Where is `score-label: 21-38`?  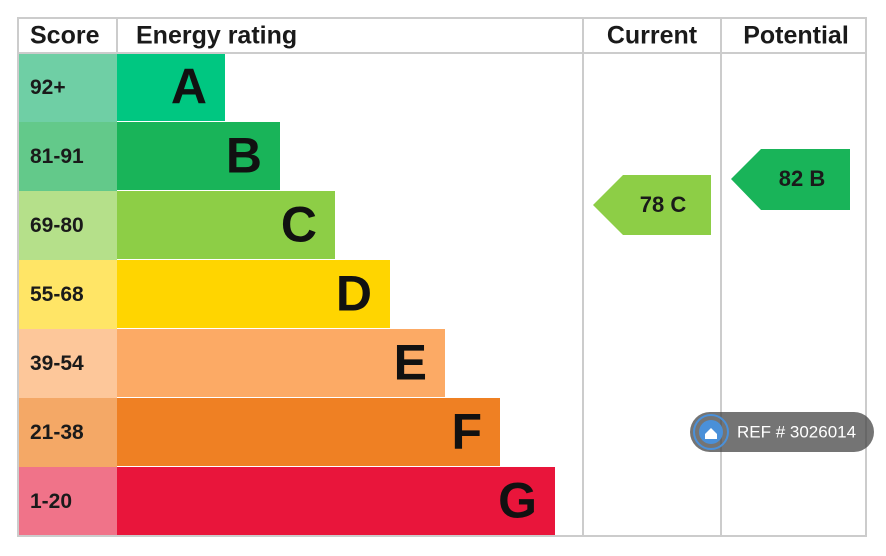 score-label: 21-38 is located at coordinates (57, 432).